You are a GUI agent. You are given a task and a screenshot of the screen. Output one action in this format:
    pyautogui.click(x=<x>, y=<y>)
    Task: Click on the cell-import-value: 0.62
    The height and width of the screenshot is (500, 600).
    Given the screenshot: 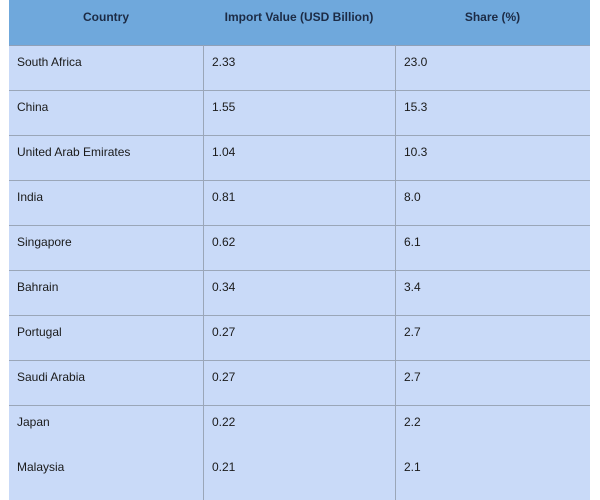 What is the action you would take?
    pyautogui.click(x=224, y=242)
    